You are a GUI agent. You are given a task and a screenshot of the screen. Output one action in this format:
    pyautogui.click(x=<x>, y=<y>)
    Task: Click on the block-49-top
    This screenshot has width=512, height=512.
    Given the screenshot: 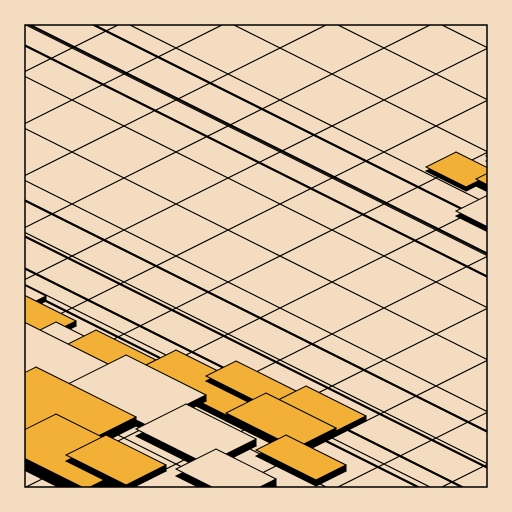 What is the action you would take?
    pyautogui.click(x=116, y=460)
    